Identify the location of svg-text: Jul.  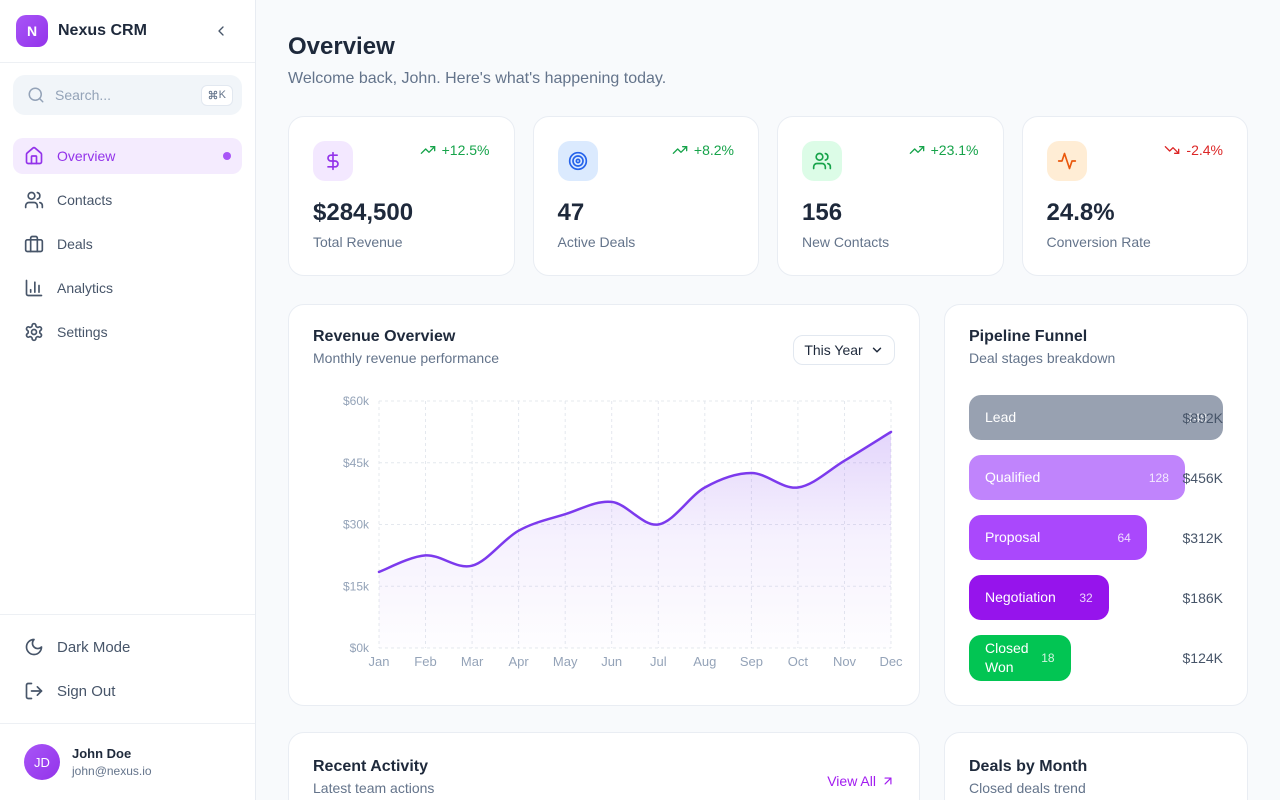
(658, 661).